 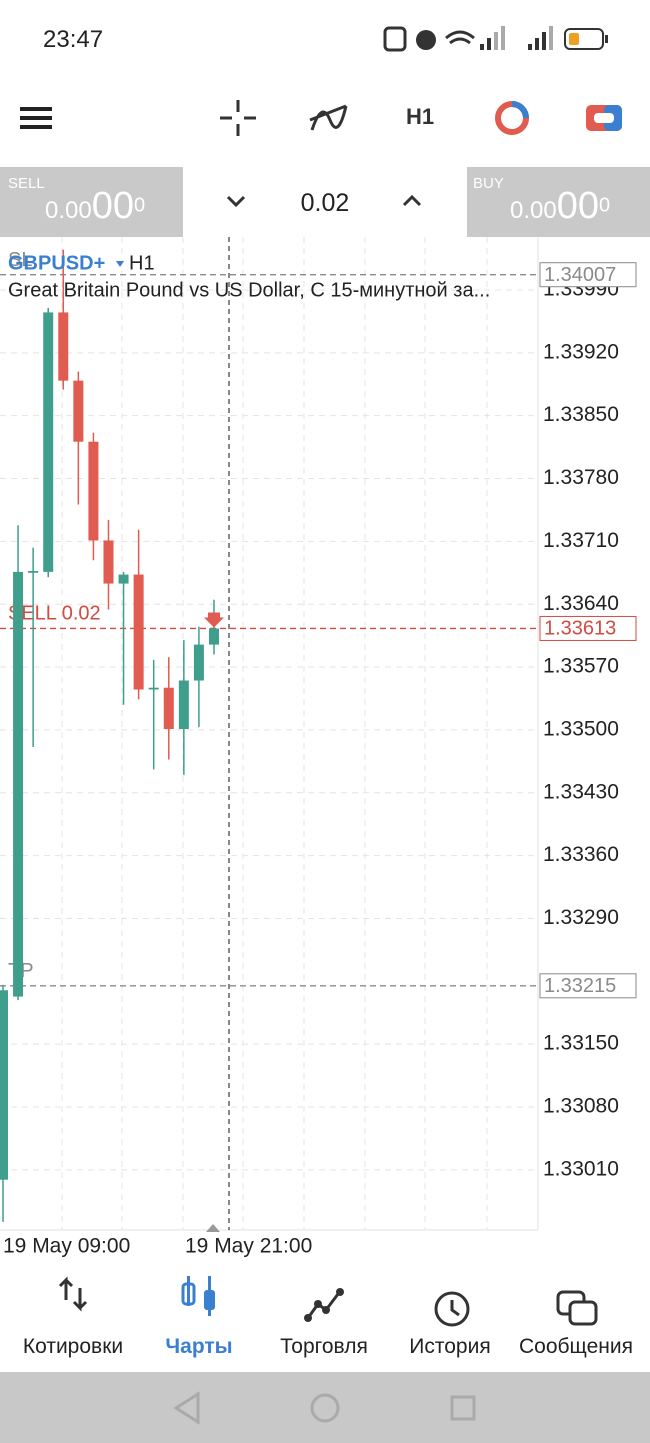 I want to click on nav-charts: Чарты, so click(x=199, y=1346).